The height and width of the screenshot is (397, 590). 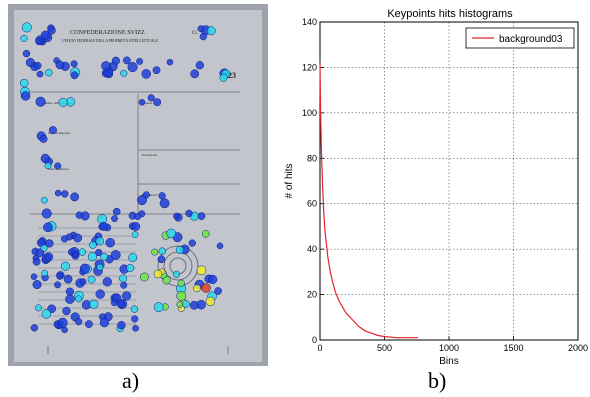 What do you see at coordinates (319, 348) in the screenshot?
I see `x-tick-label: 0` at bounding box center [319, 348].